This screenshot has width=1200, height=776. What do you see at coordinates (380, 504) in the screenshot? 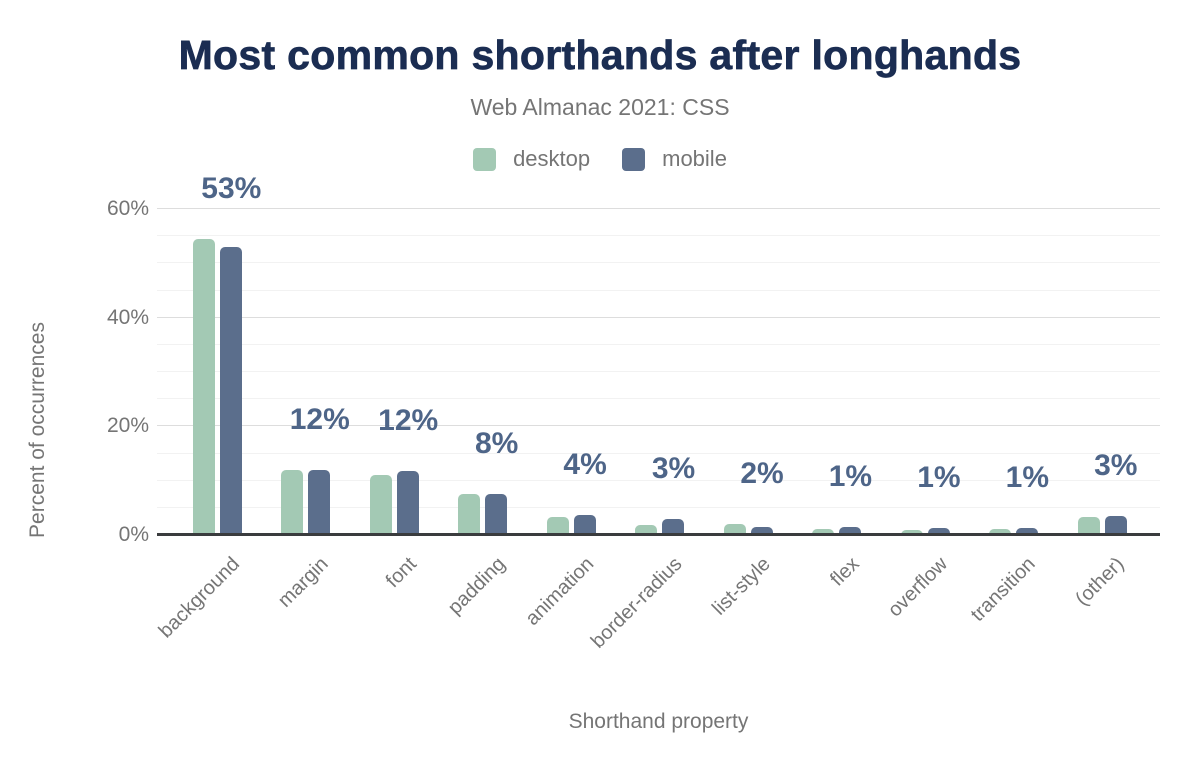
I see `bar-desktop-font` at bounding box center [380, 504].